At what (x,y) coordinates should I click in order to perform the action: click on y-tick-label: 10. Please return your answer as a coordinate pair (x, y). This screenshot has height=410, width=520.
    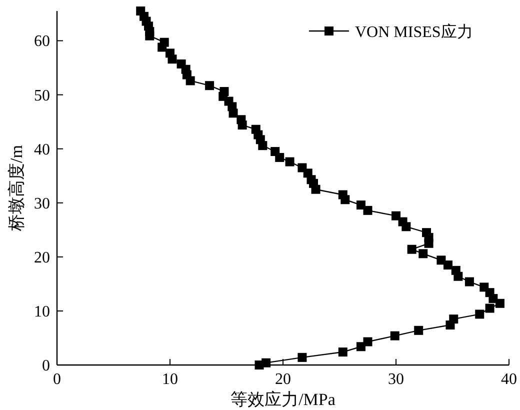
    Looking at the image, I should click on (42, 311).